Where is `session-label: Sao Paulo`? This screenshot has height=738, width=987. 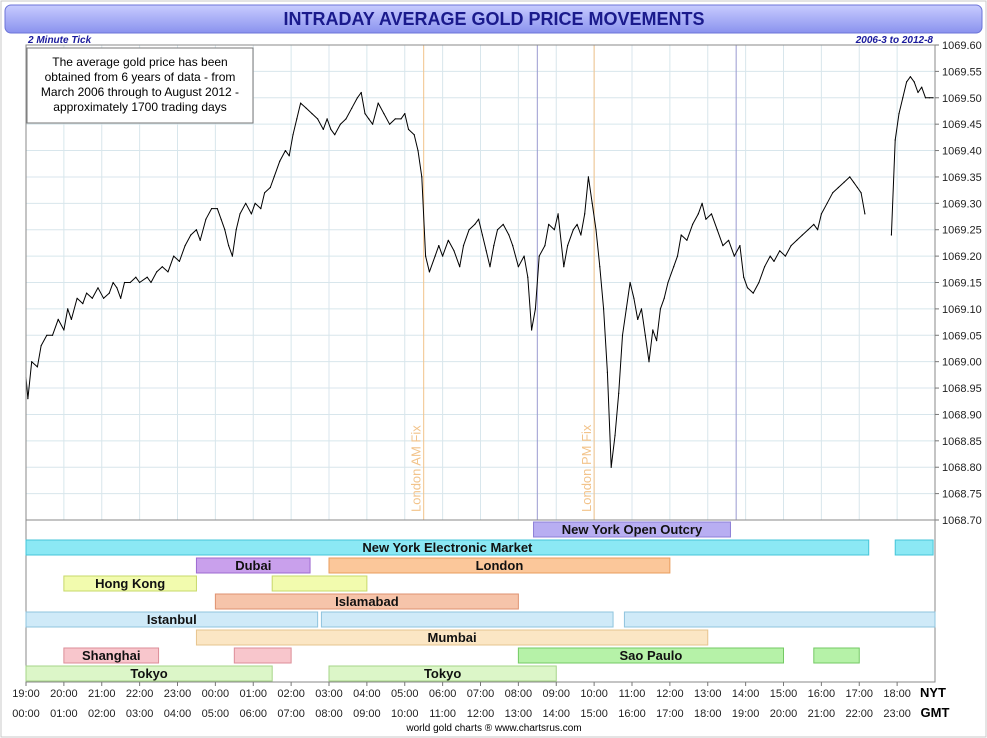
session-label: Sao Paulo is located at coordinates (651, 655).